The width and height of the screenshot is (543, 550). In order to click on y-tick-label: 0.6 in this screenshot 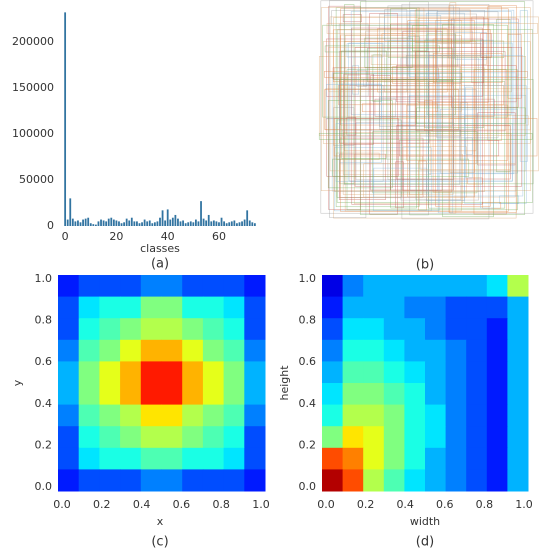, I will do `click(308, 361)`.